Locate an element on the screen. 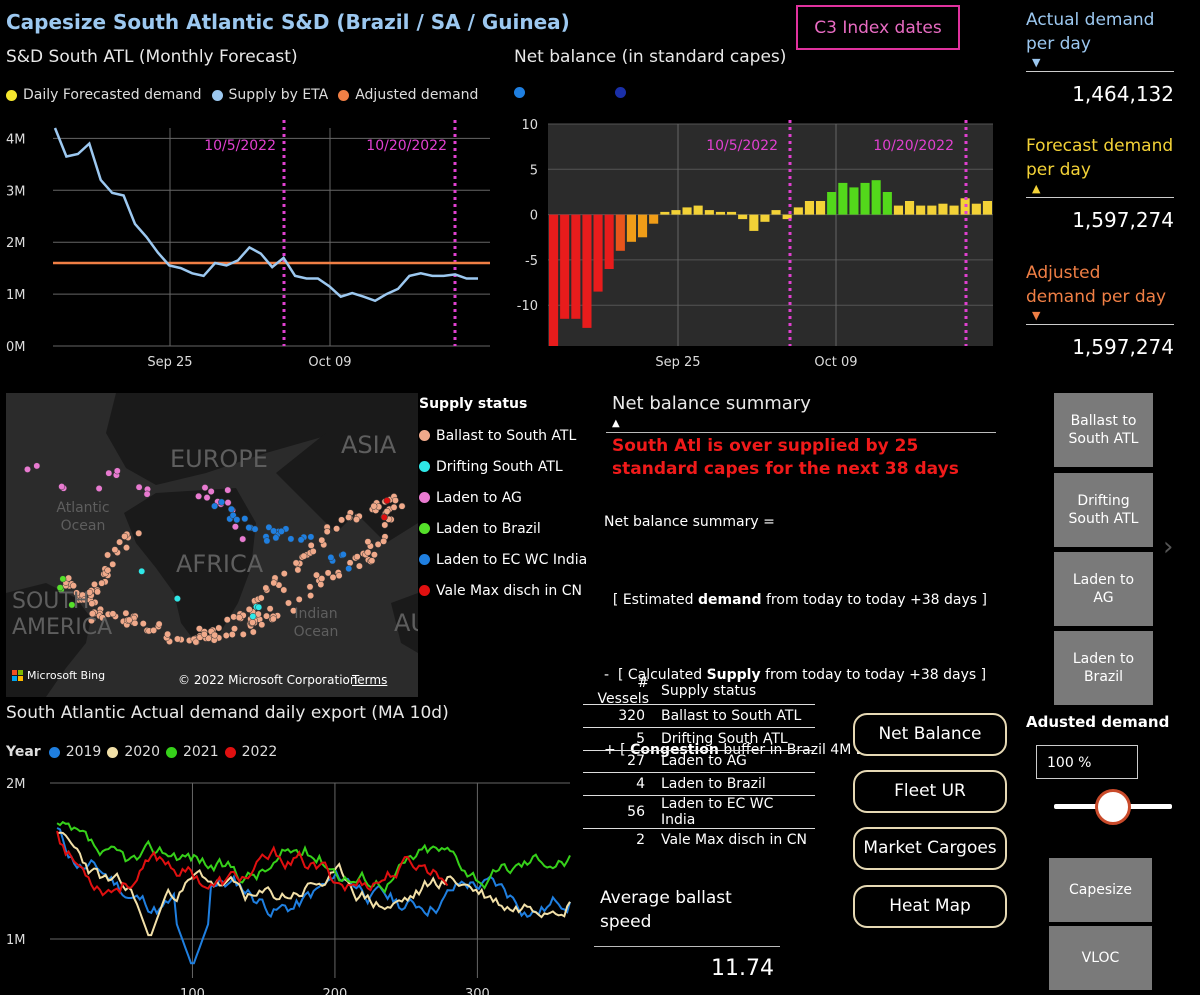 Image resolution: width=1200 pixels, height=995 pixels. legend-item: Drifting South ATL is located at coordinates (503, 466).